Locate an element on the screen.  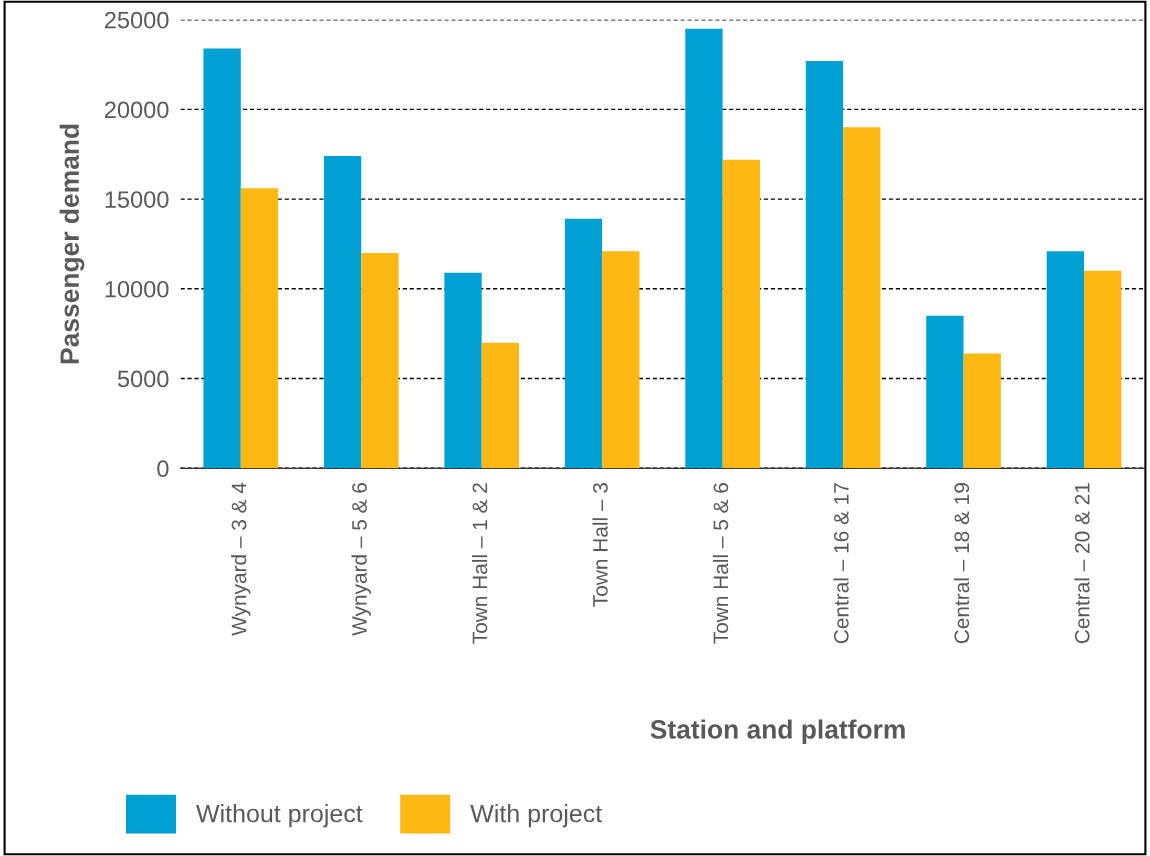
y-tick-label: 20000 is located at coordinates (136, 110).